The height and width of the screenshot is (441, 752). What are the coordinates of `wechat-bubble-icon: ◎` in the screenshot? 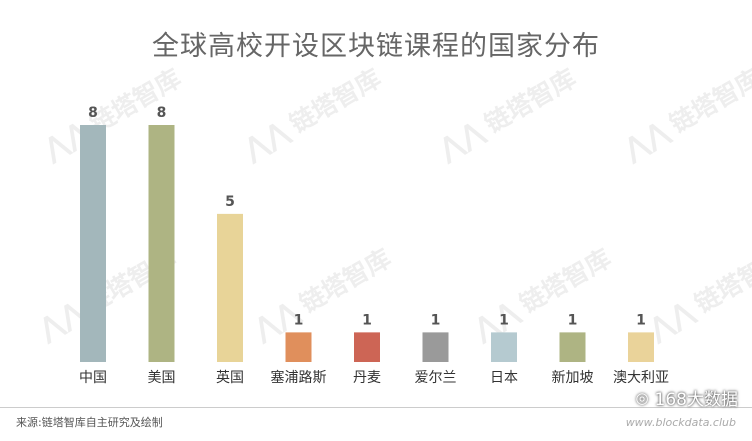 It's located at (642, 397).